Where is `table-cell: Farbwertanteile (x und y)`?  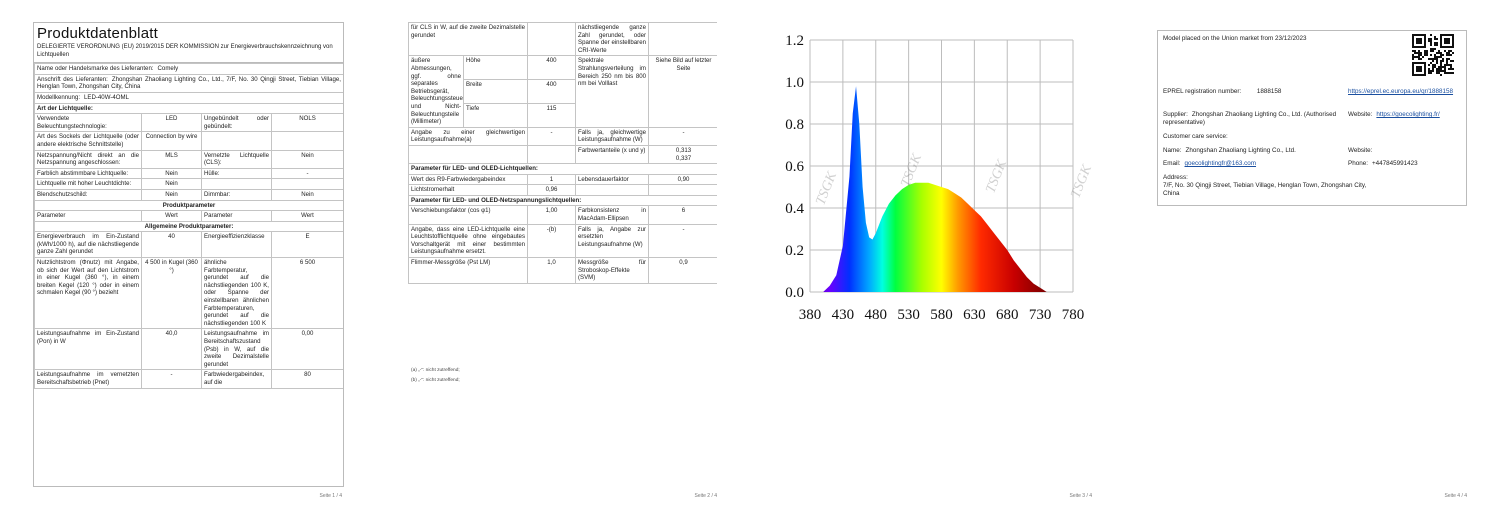
table-cell: Farbwertanteile (x und y) is located at coordinates (612, 154).